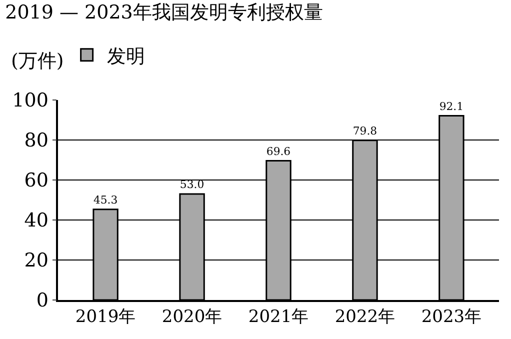 The image size is (511, 339). Describe the element at coordinates (42, 301) in the screenshot. I see `y-tick-label: 0` at that location.